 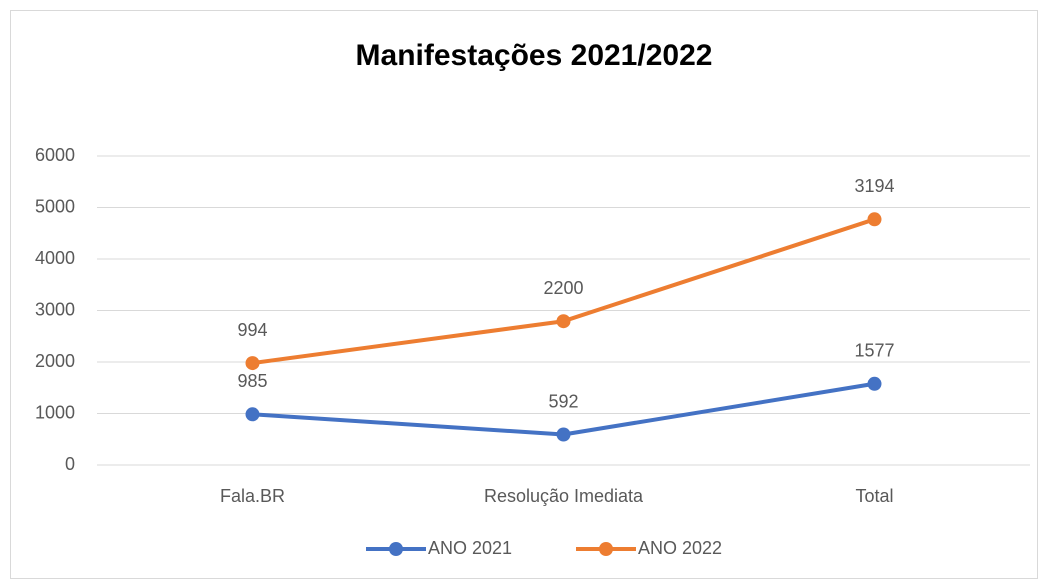 What do you see at coordinates (252, 496) in the screenshot?
I see `x-tick-label: Fala.BR` at bounding box center [252, 496].